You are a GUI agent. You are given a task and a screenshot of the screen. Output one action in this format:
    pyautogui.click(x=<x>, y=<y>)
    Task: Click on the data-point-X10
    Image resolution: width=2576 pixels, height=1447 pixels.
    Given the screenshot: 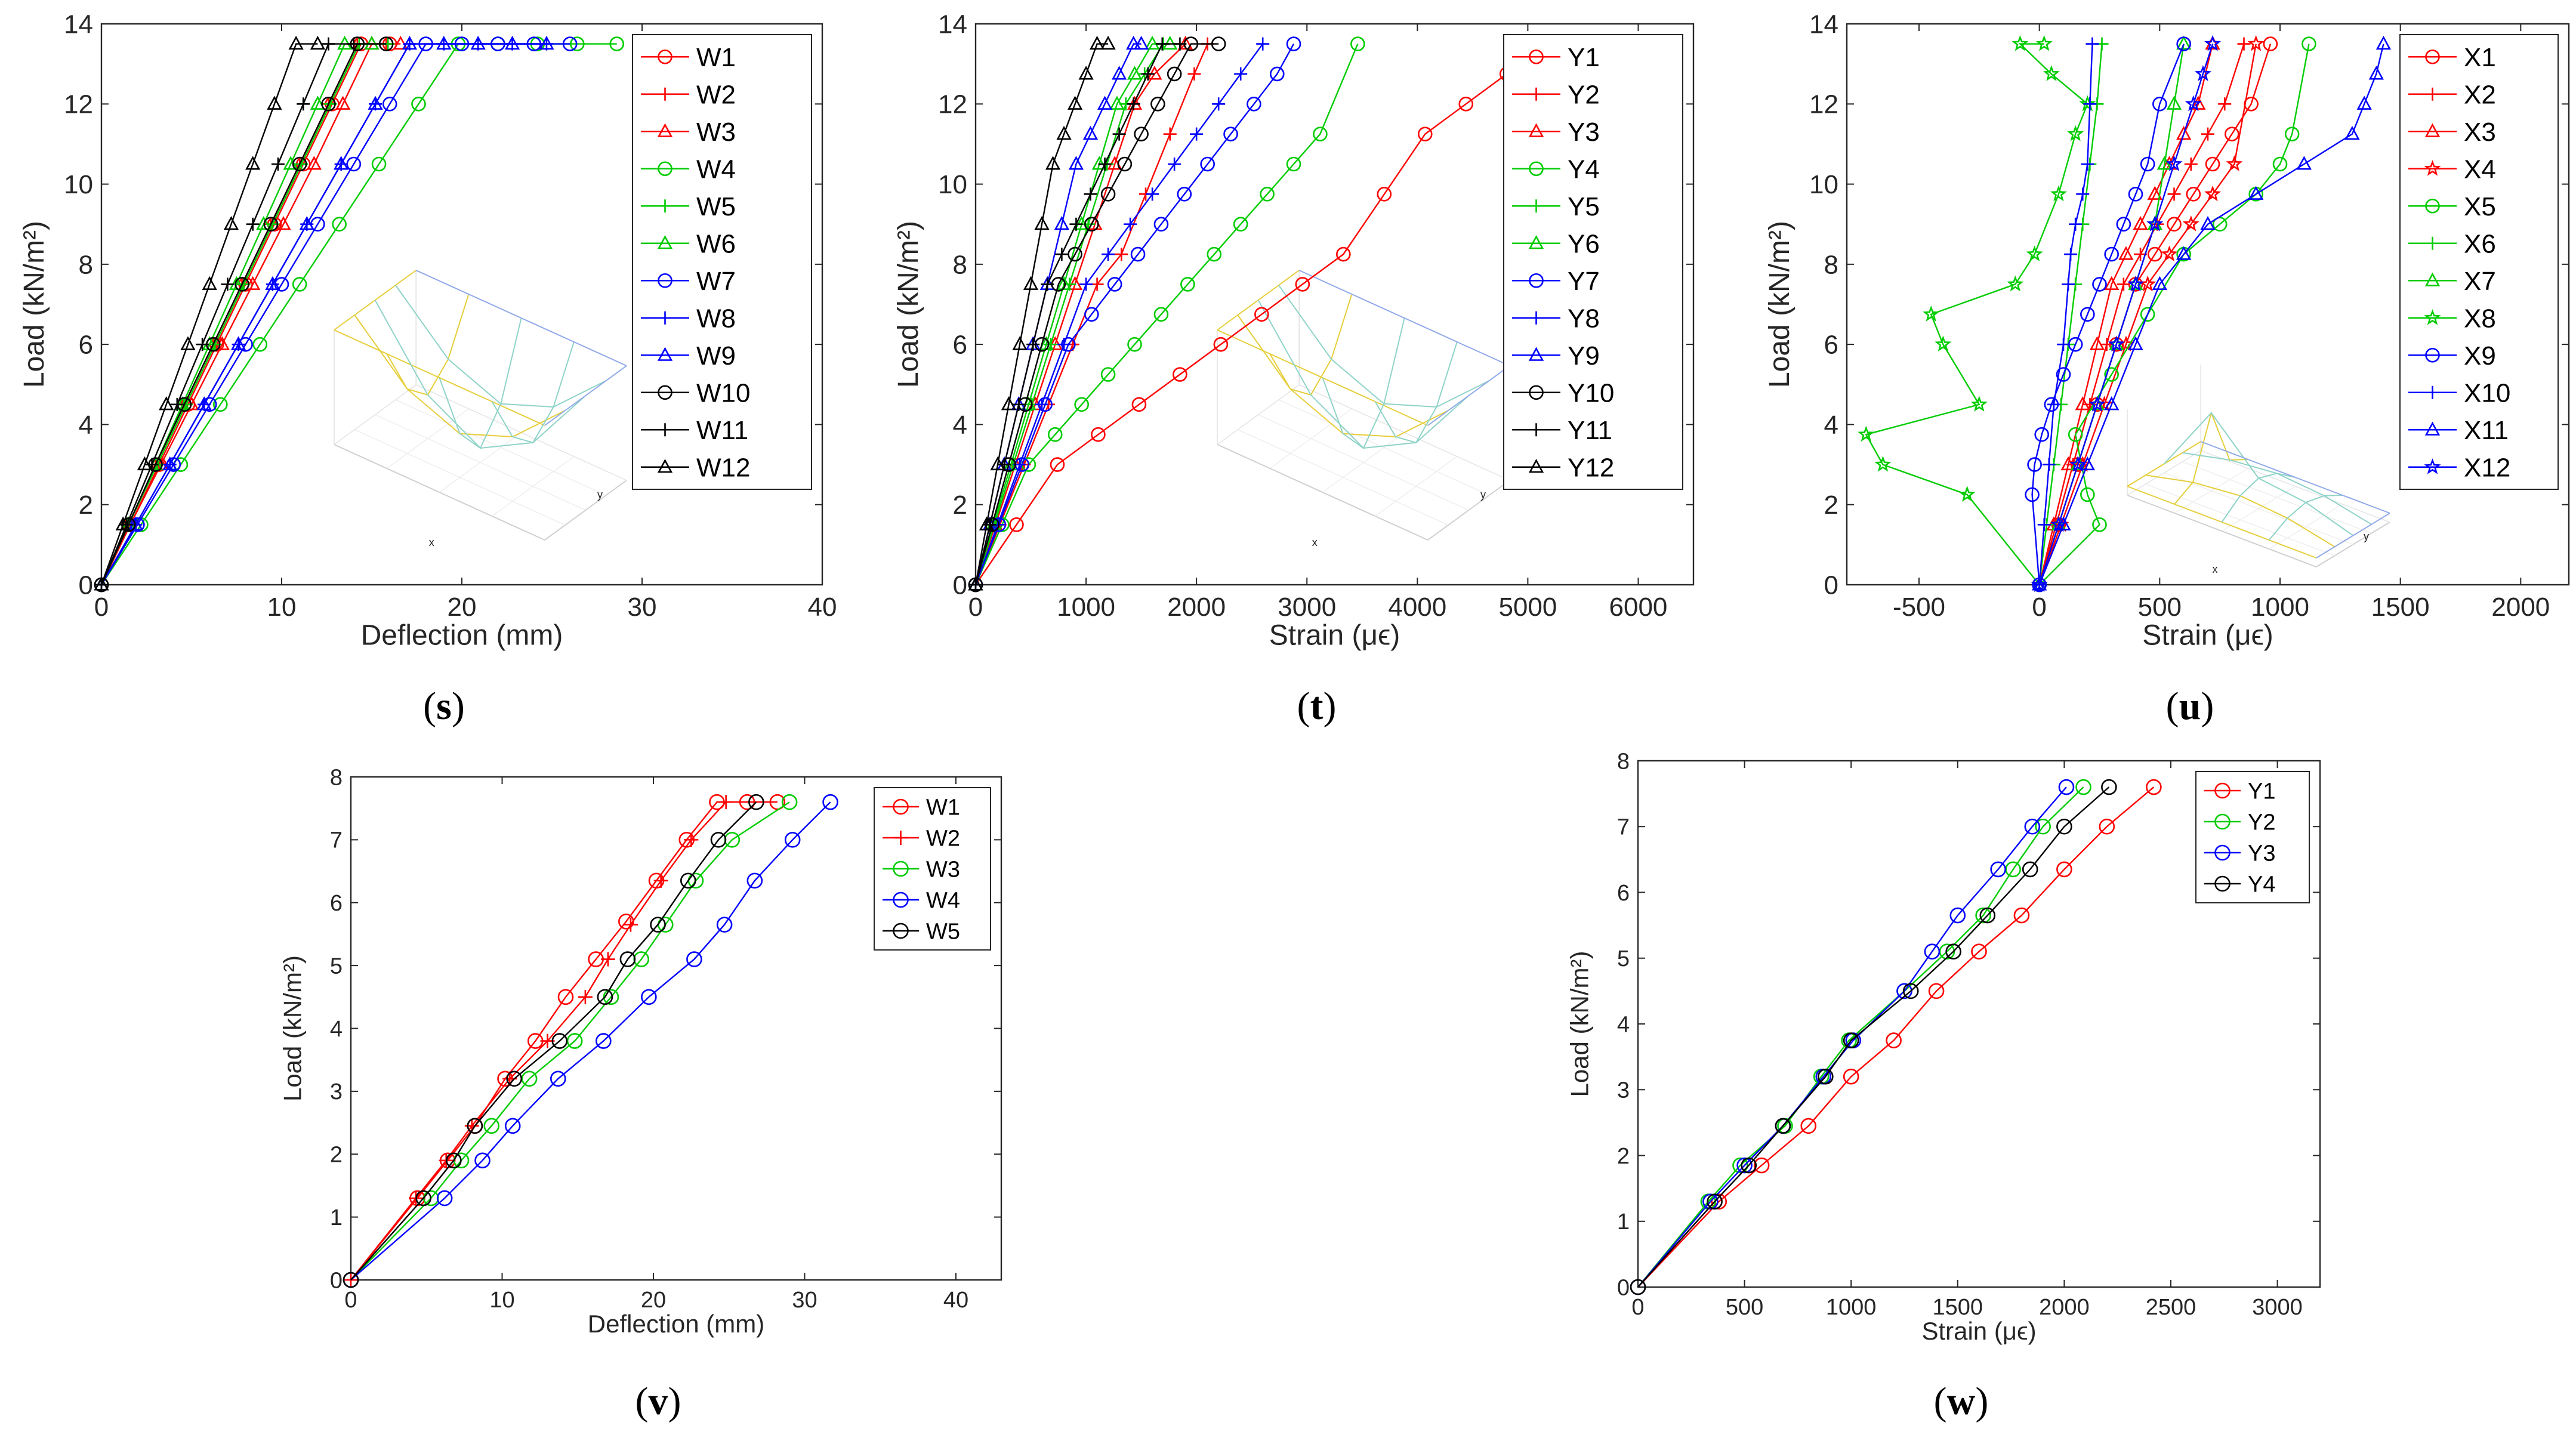 What is the action you would take?
    pyautogui.click(x=2087, y=164)
    